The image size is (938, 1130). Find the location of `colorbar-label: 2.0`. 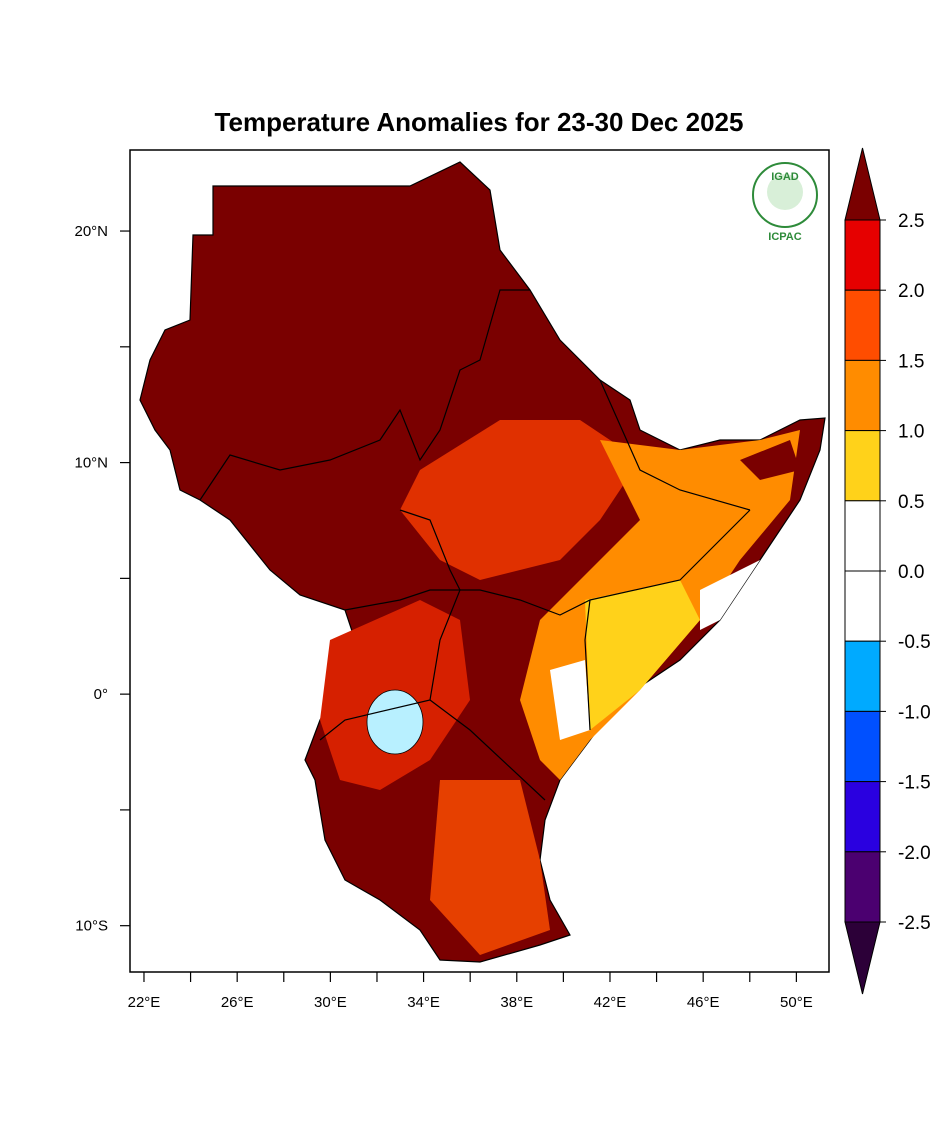

colorbar-label: 2.0 is located at coordinates (911, 291).